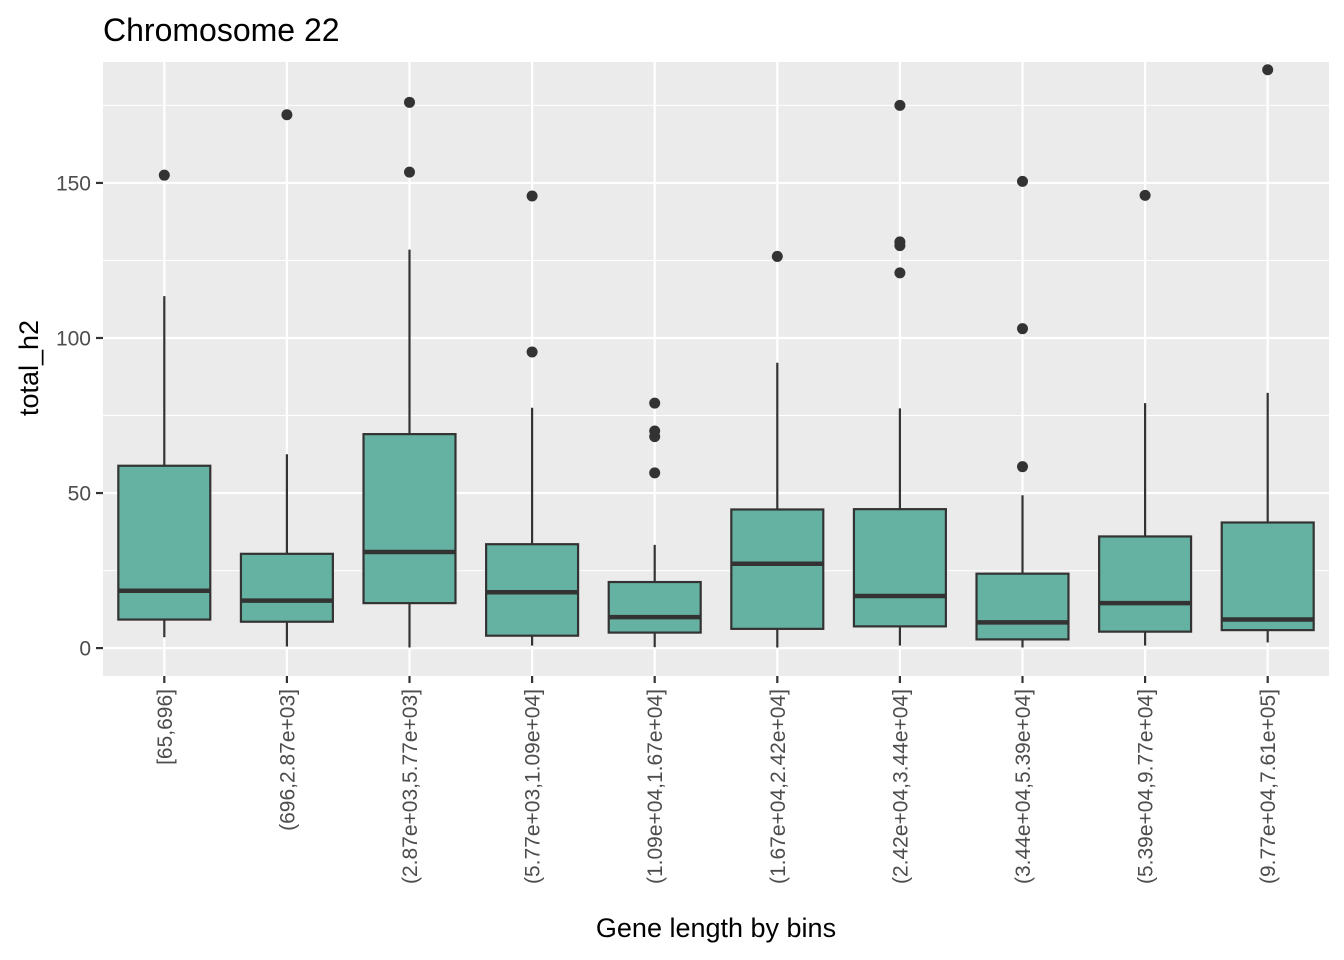  I want to click on x-tick-label: (5.39e+04,9.77e+04], so click(1146, 786).